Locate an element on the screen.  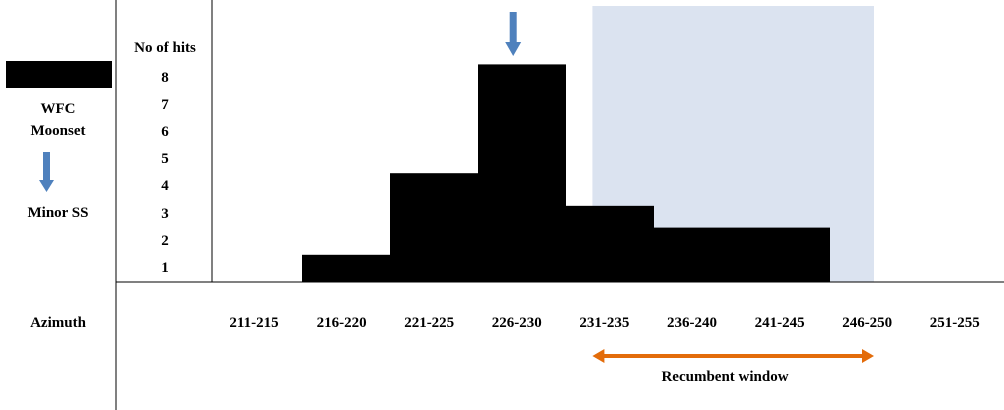
legend-black-swatch is located at coordinates (59, 74).